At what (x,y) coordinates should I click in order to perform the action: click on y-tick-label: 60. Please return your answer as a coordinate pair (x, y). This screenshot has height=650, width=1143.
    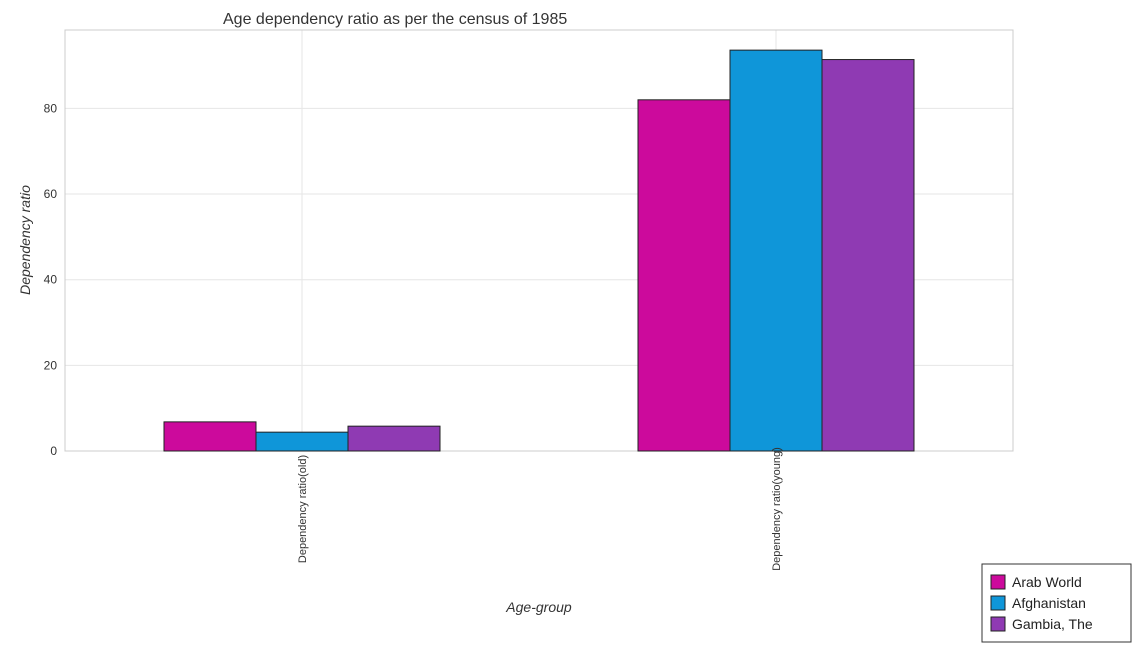
    Looking at the image, I should click on (51, 194).